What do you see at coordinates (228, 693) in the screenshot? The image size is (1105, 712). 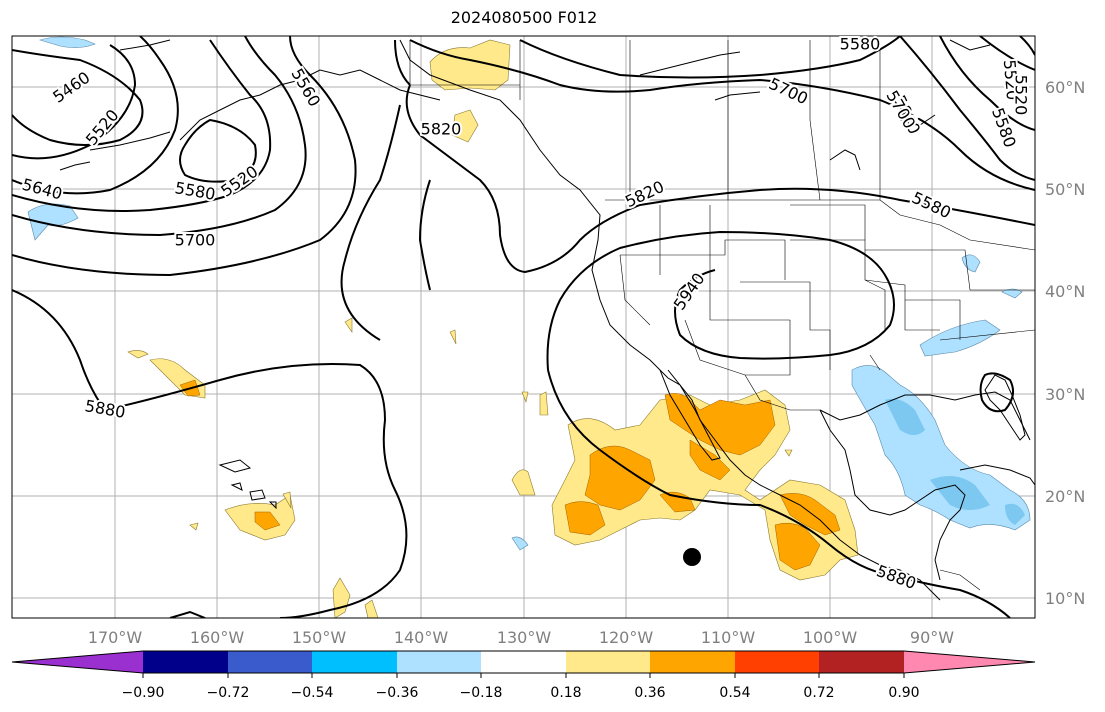 I see `colorbar-tick-label: −0.72` at bounding box center [228, 693].